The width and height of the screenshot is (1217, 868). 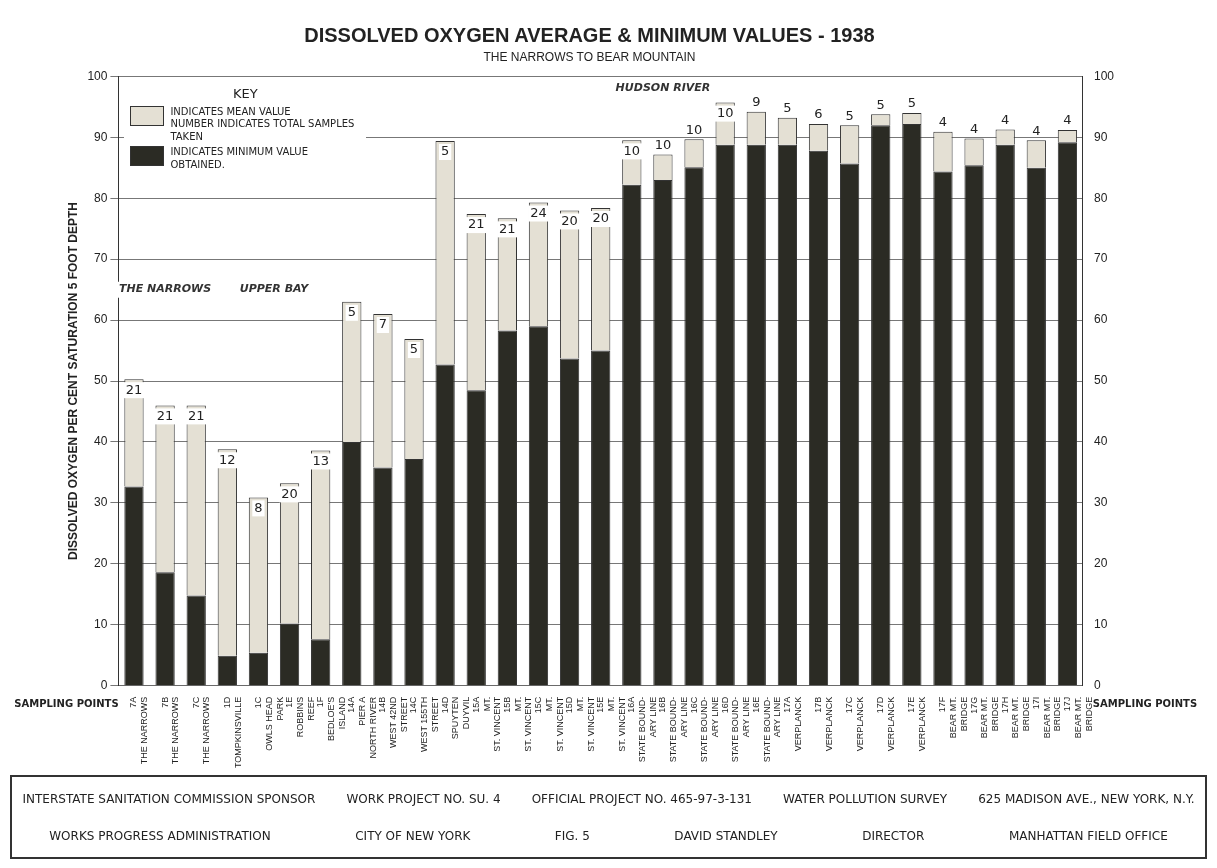 I want to click on x-tick-label: 16A STATE BOUND- ARY LINE, so click(x=642, y=729).